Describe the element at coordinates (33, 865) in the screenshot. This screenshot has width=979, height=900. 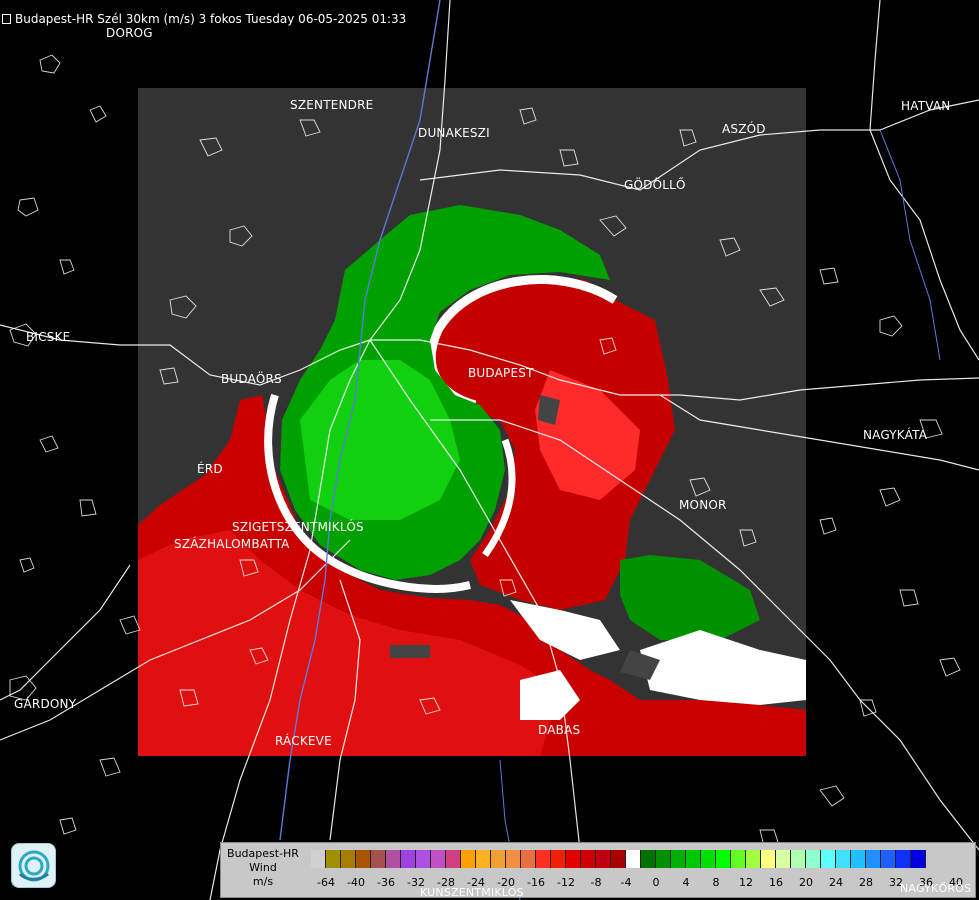
I see `logo-icon` at that location.